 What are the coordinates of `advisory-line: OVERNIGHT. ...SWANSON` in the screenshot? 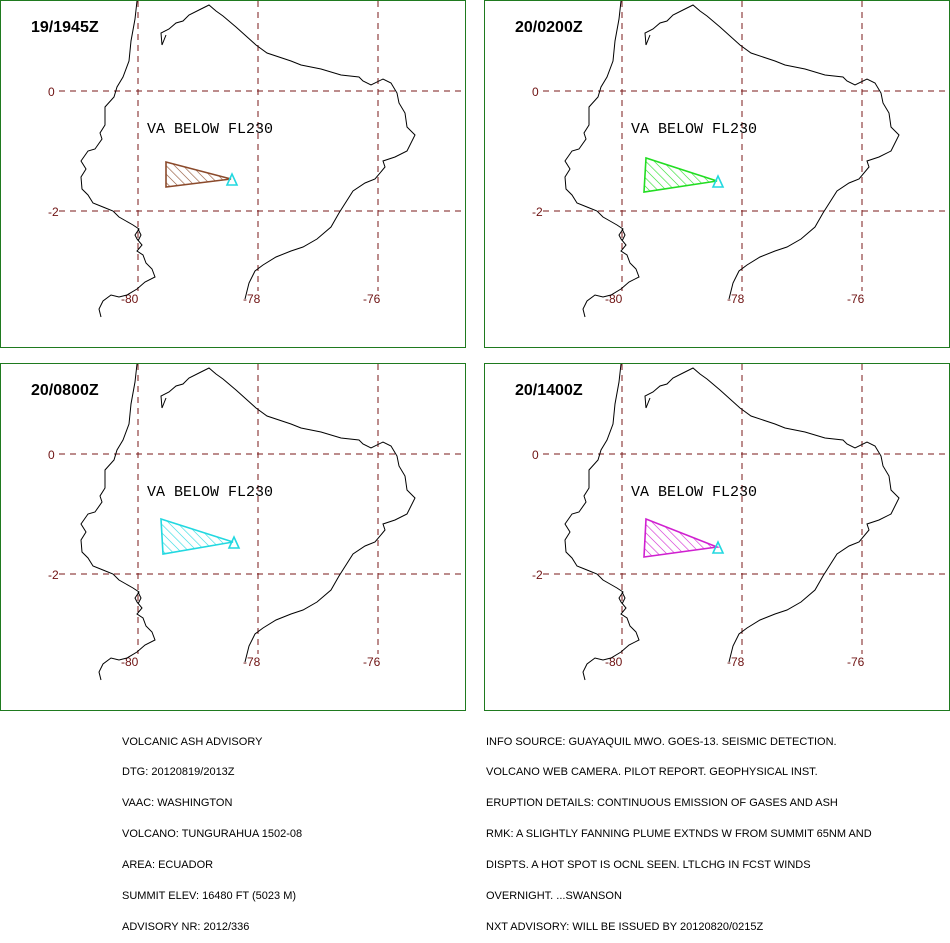 It's located at (554, 896).